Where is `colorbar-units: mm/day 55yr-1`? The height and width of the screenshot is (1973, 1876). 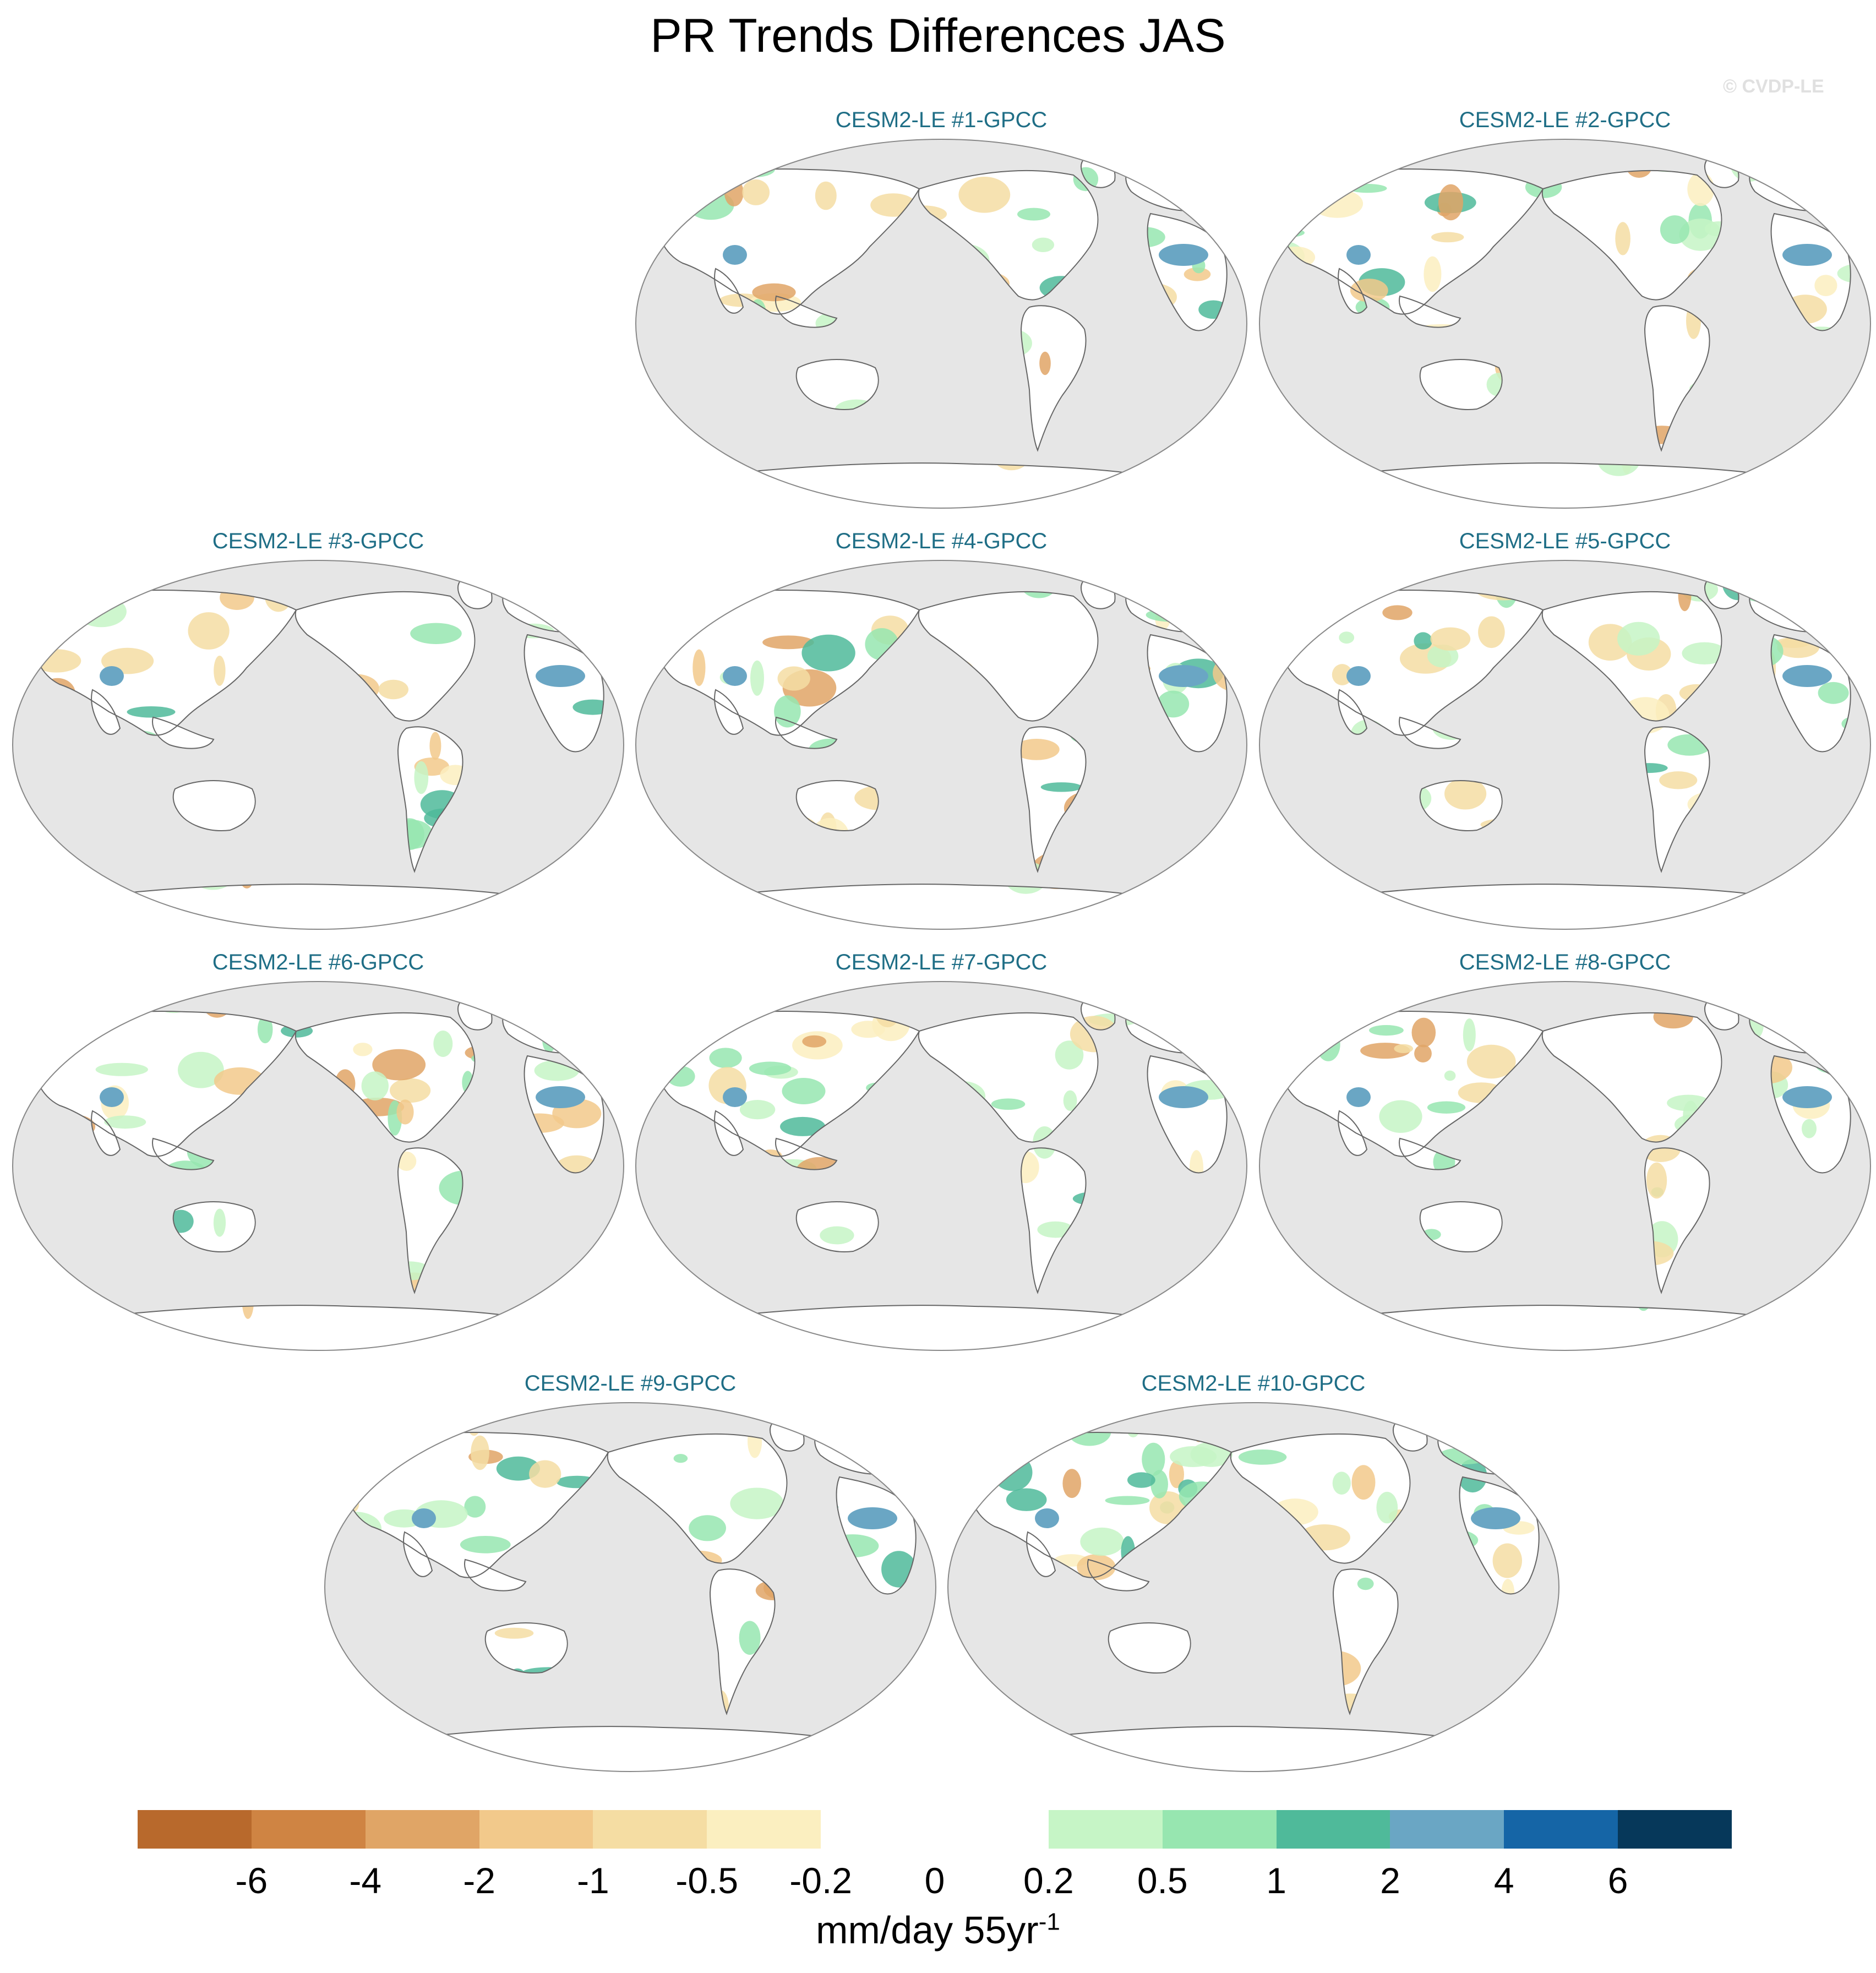
colorbar-units: mm/day 55yr-1 is located at coordinates (938, 1930).